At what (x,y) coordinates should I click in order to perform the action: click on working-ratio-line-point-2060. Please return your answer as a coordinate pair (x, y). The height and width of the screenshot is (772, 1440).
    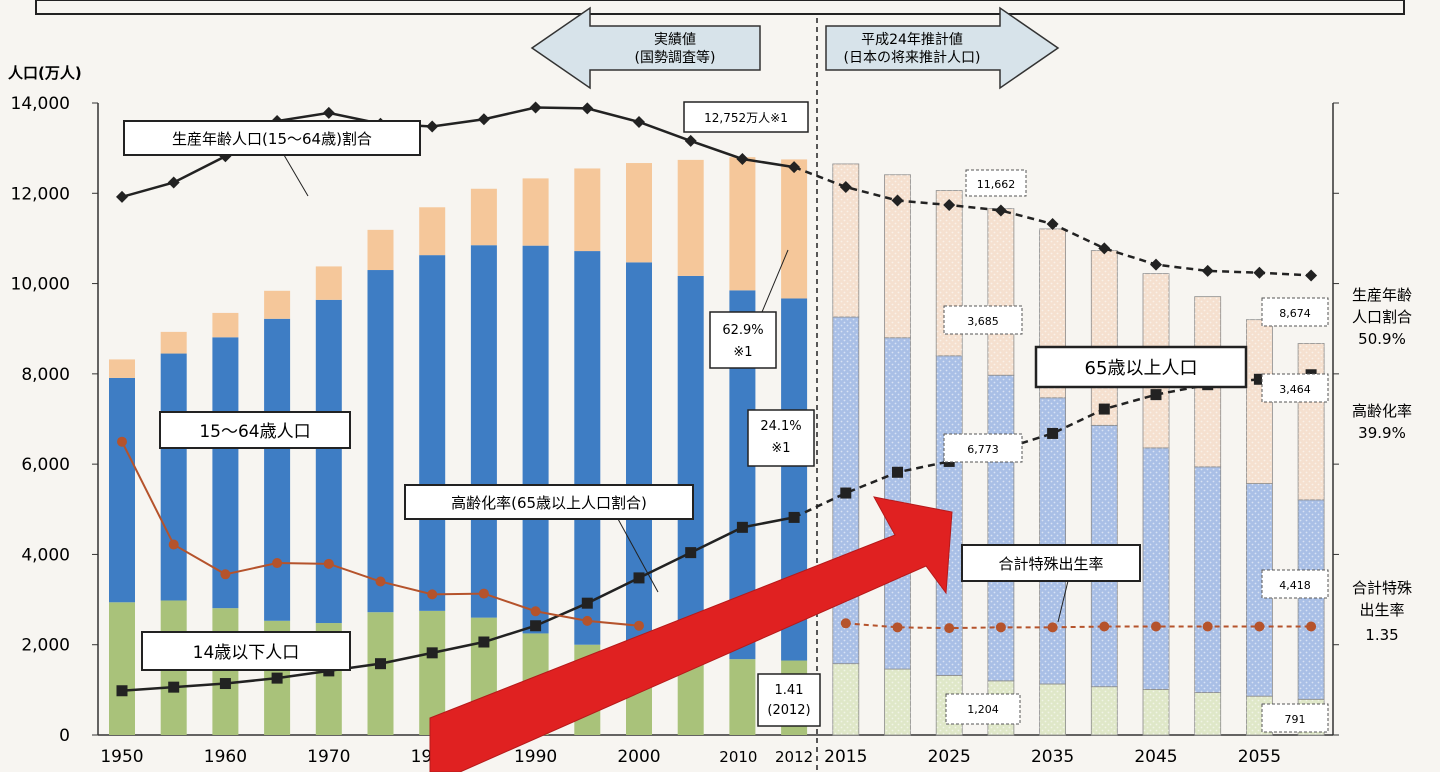
    Looking at the image, I should click on (1311, 275).